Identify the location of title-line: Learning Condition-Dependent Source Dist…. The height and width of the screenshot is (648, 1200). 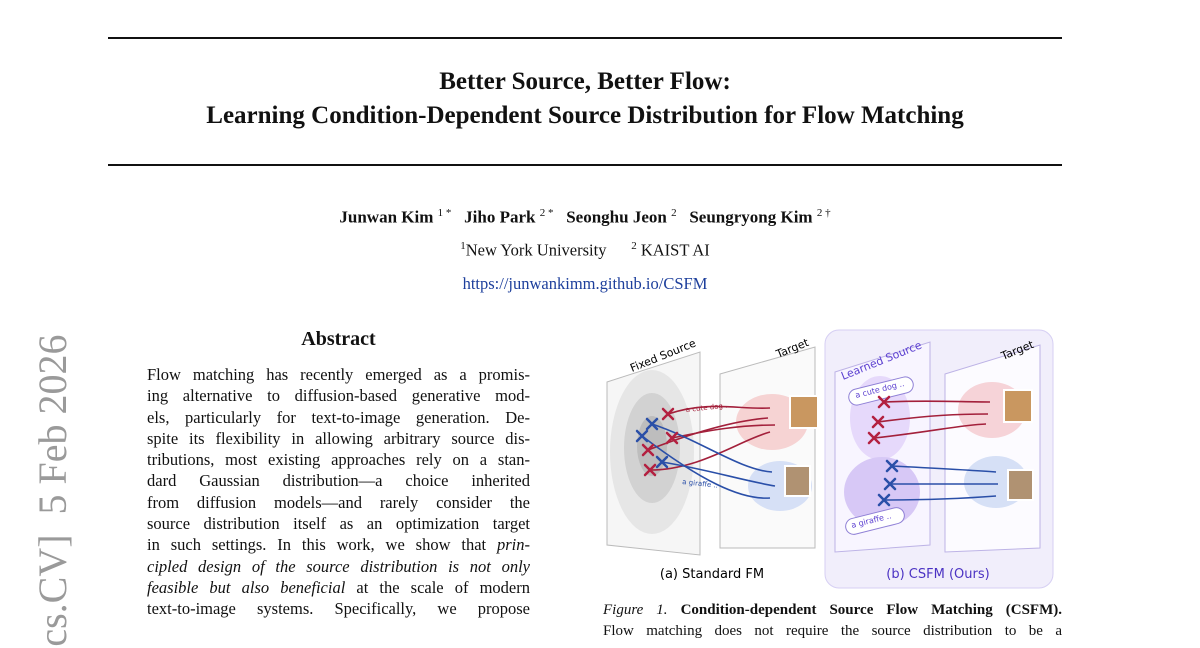
(585, 115).